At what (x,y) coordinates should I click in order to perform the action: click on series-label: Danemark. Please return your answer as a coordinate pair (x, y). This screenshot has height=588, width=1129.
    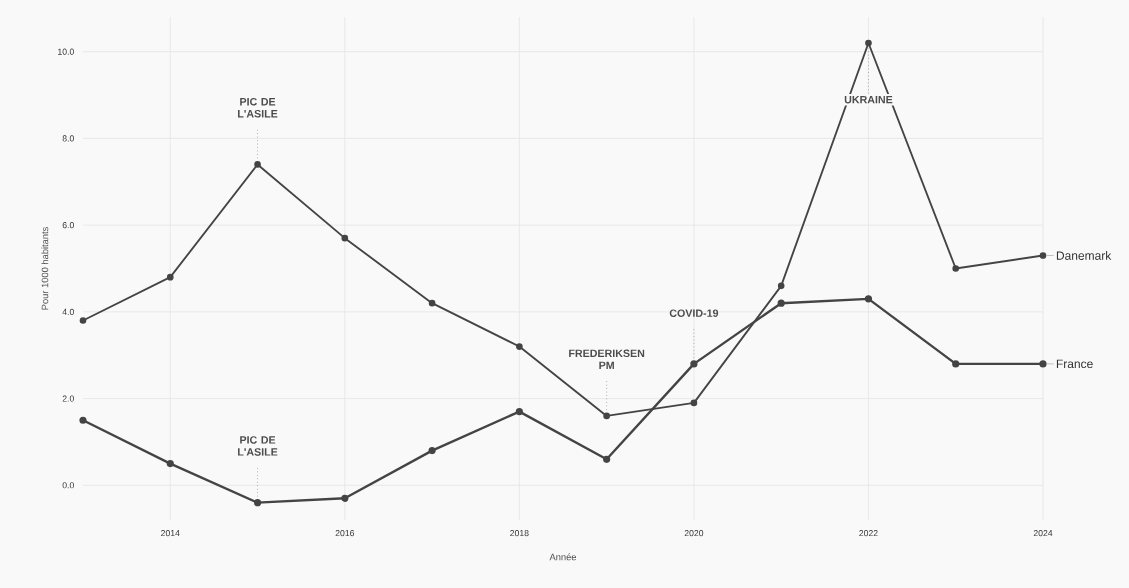
    Looking at the image, I should click on (1084, 255).